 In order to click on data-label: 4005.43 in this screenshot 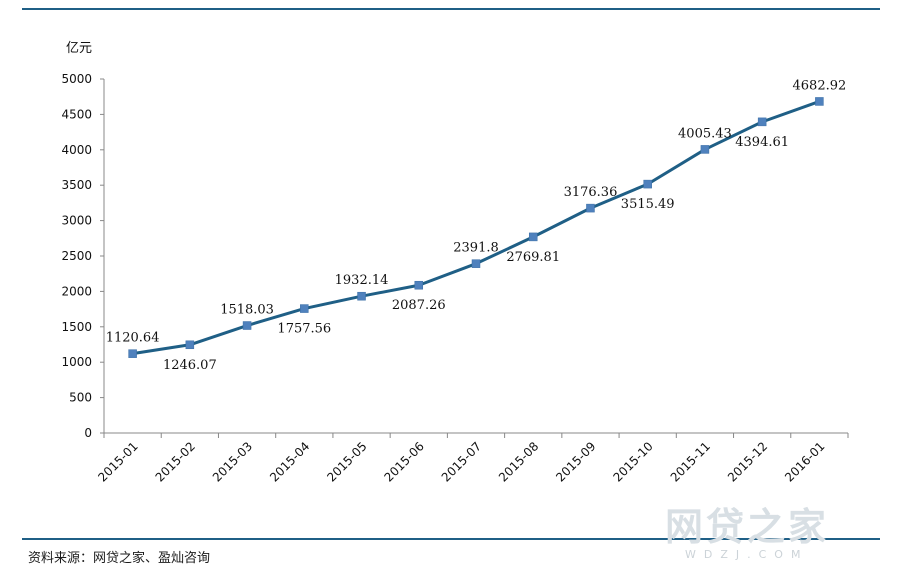, I will do `click(705, 133)`.